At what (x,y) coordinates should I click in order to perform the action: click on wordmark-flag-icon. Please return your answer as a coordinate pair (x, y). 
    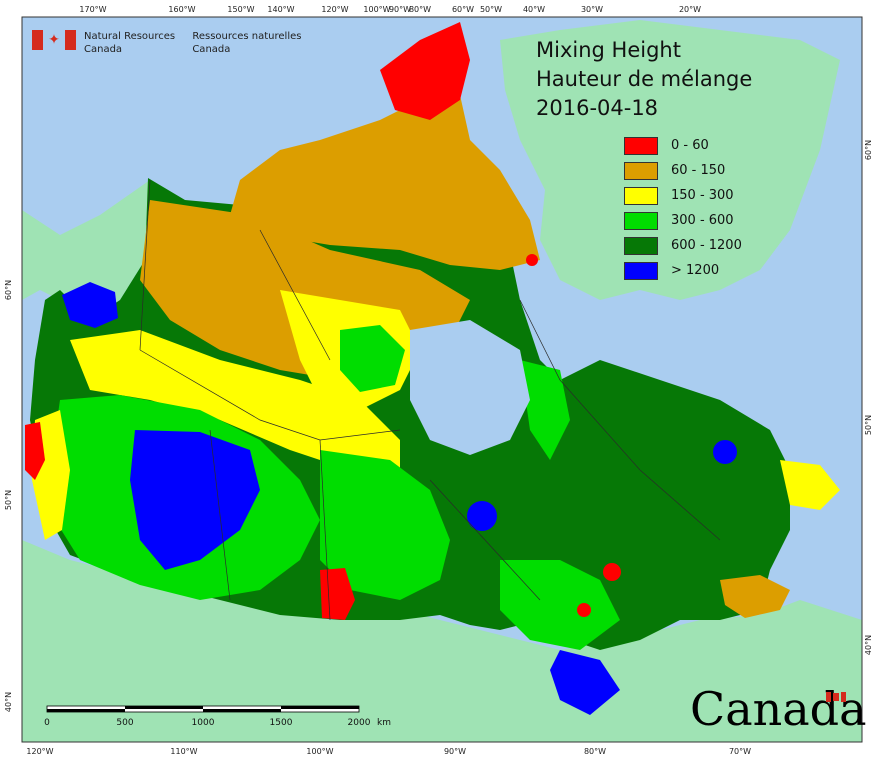
    Looking at the image, I should click on (836, 697).